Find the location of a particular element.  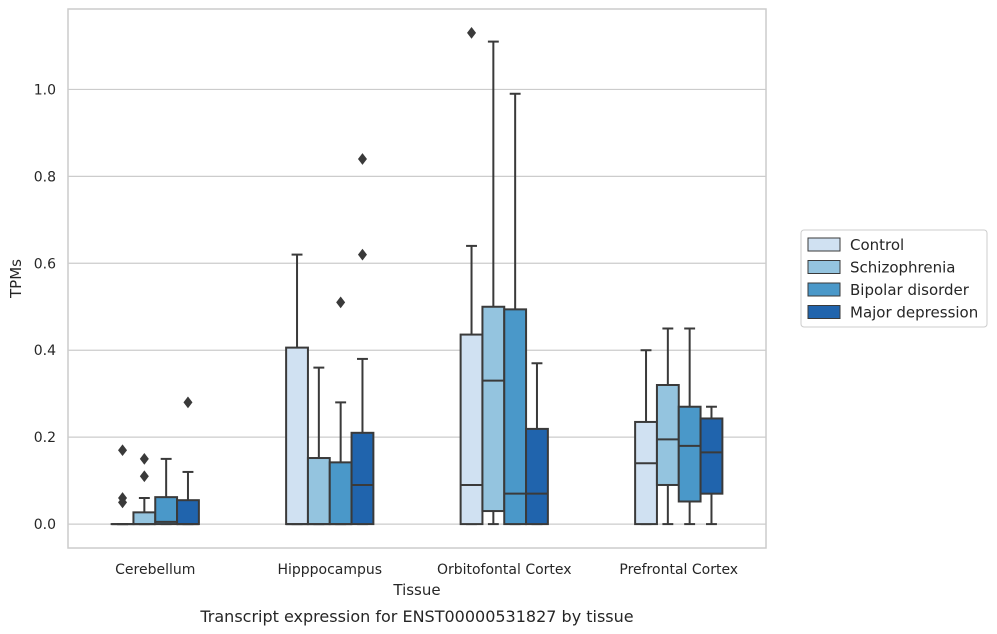

y-tick-label: 0.6 is located at coordinates (45, 264).